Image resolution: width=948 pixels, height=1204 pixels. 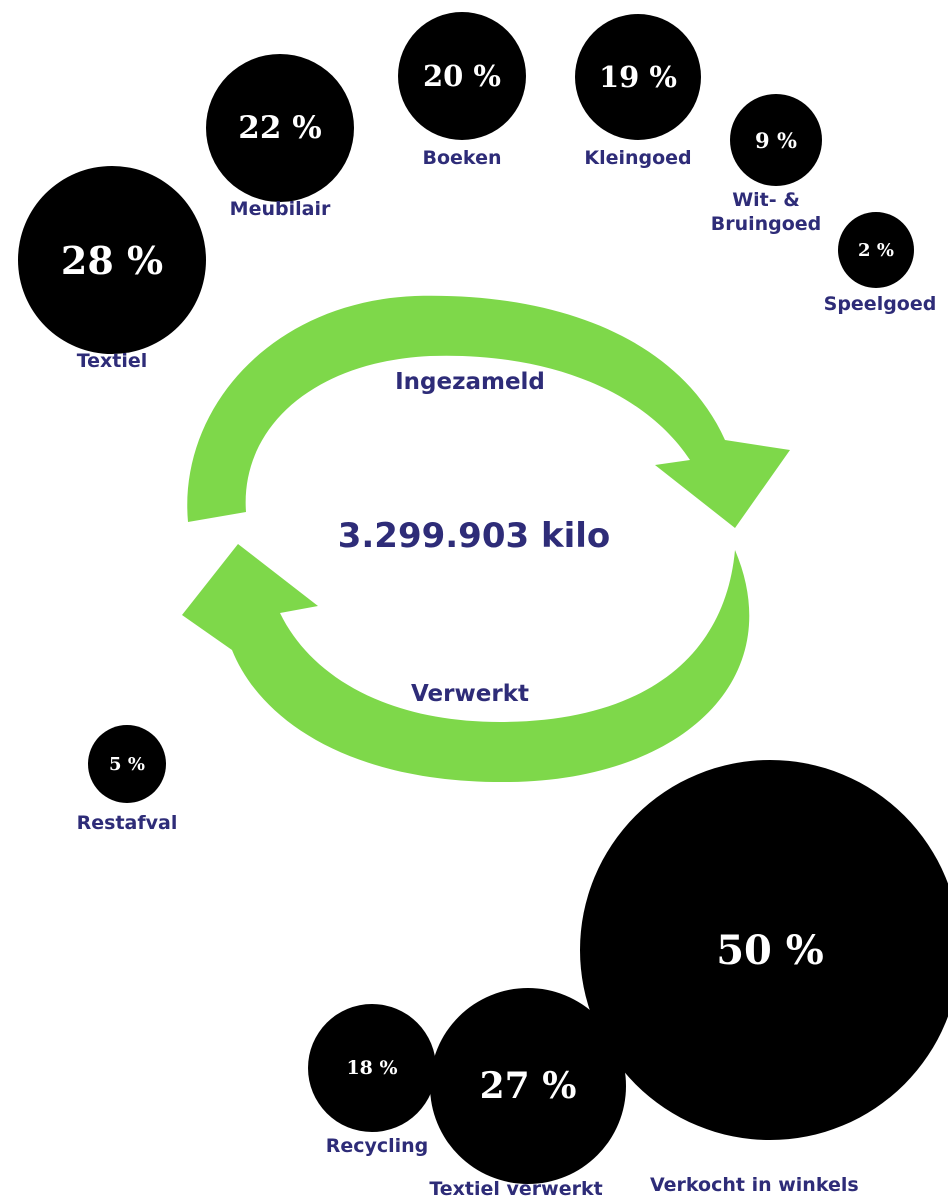 What do you see at coordinates (462, 76) in the screenshot?
I see `bubble-boeken: 20 %` at bounding box center [462, 76].